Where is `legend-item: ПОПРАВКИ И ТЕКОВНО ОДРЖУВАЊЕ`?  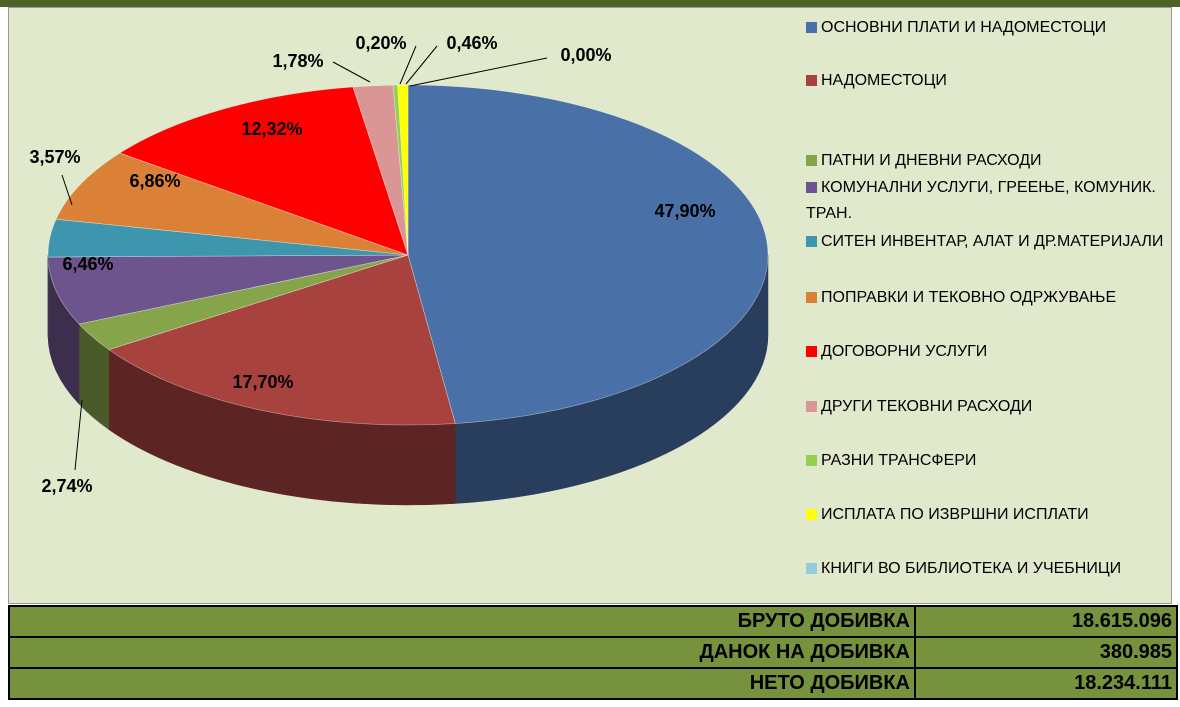 legend-item: ПОПРАВКИ И ТЕКОВНО ОДРЖУВАЊЕ is located at coordinates (986, 298).